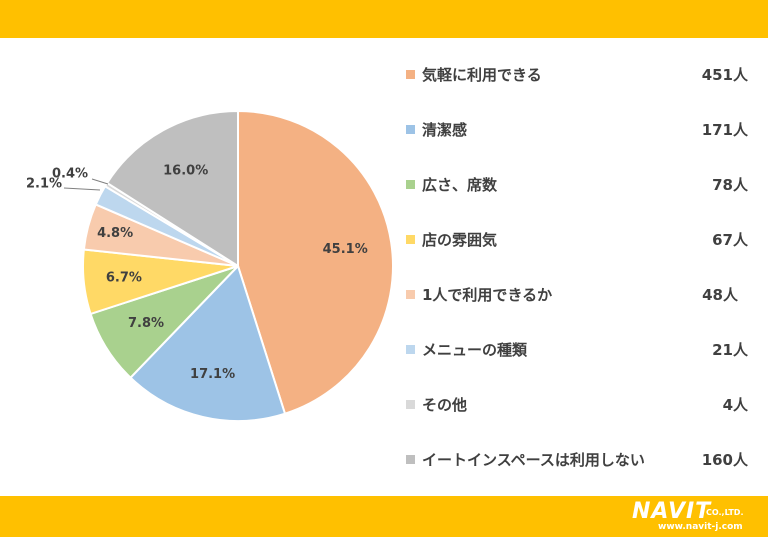 Image resolution: width=768 pixels, height=537 pixels. What do you see at coordinates (185, 170) in the screenshot?
I see `pie-percent-label: 16.0%` at bounding box center [185, 170].